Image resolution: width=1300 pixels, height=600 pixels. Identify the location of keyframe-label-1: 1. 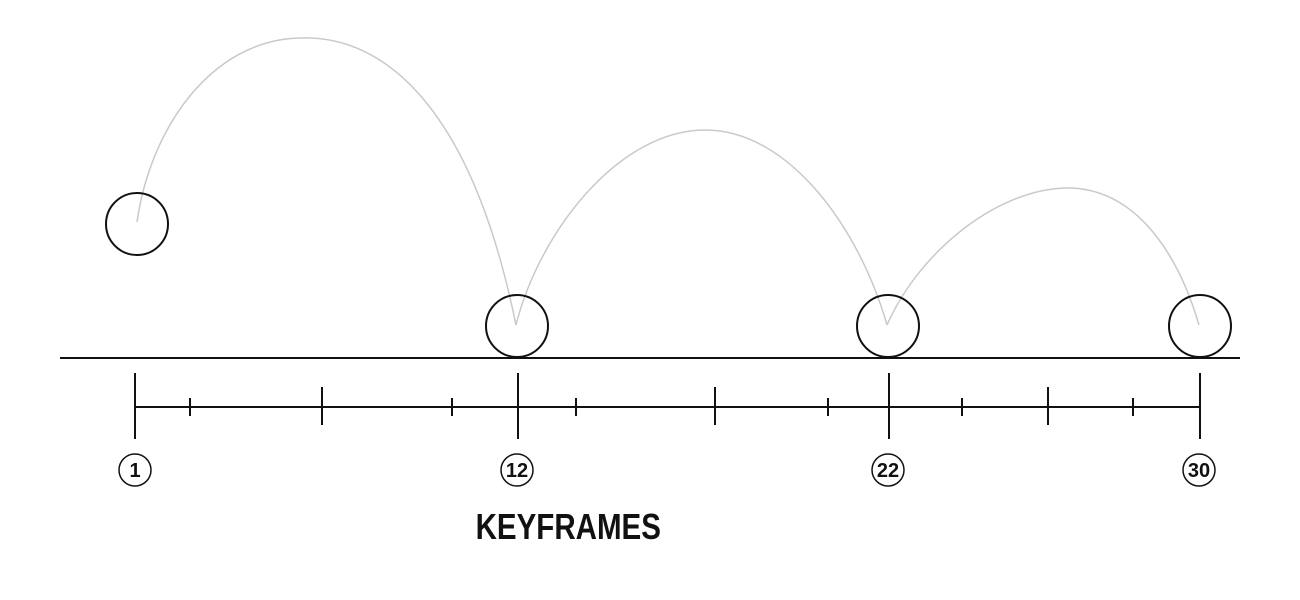
(134, 471).